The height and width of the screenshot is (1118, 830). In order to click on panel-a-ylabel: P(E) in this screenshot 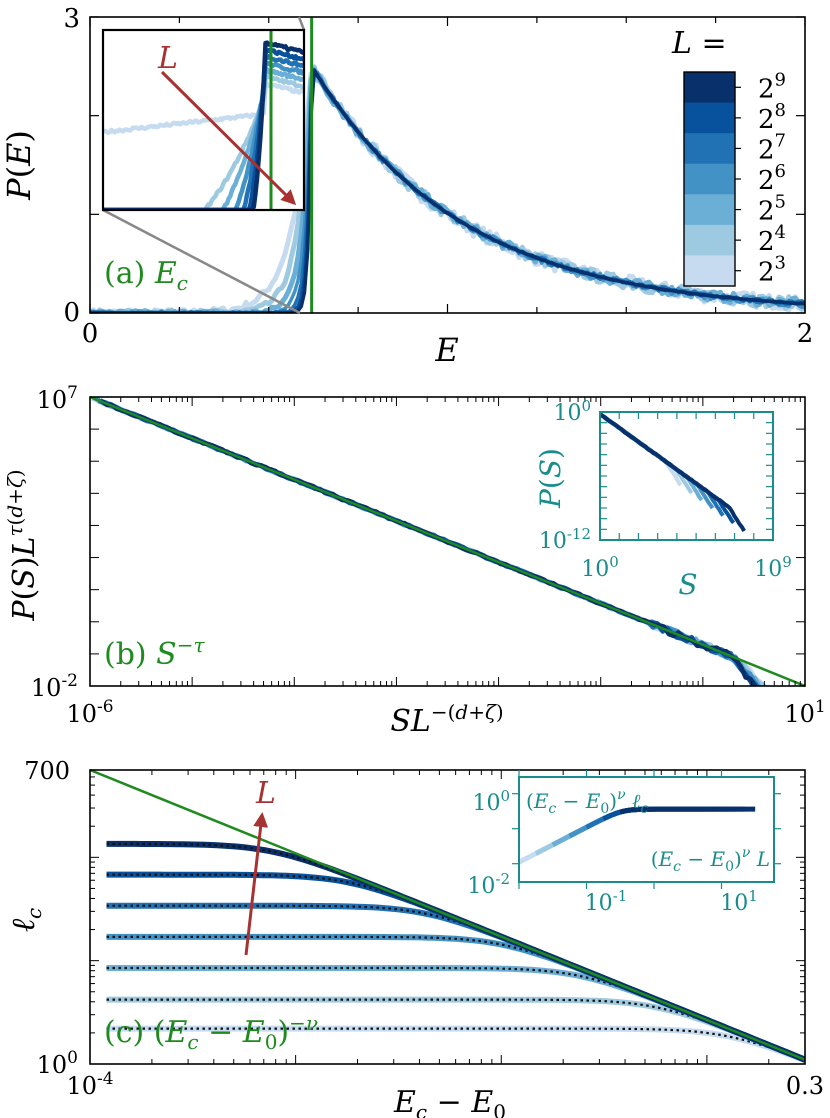, I will do `click(19, 165)`.